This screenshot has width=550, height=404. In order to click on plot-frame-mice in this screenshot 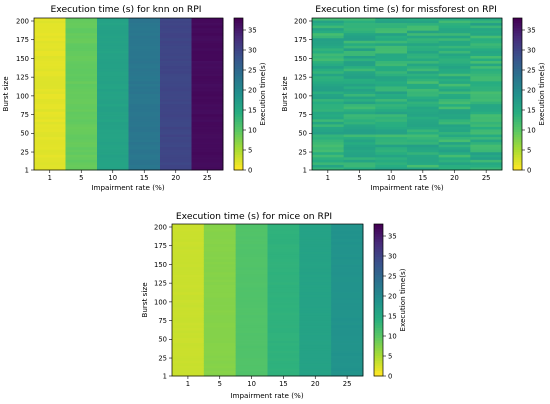, I will do `click(267, 300)`.